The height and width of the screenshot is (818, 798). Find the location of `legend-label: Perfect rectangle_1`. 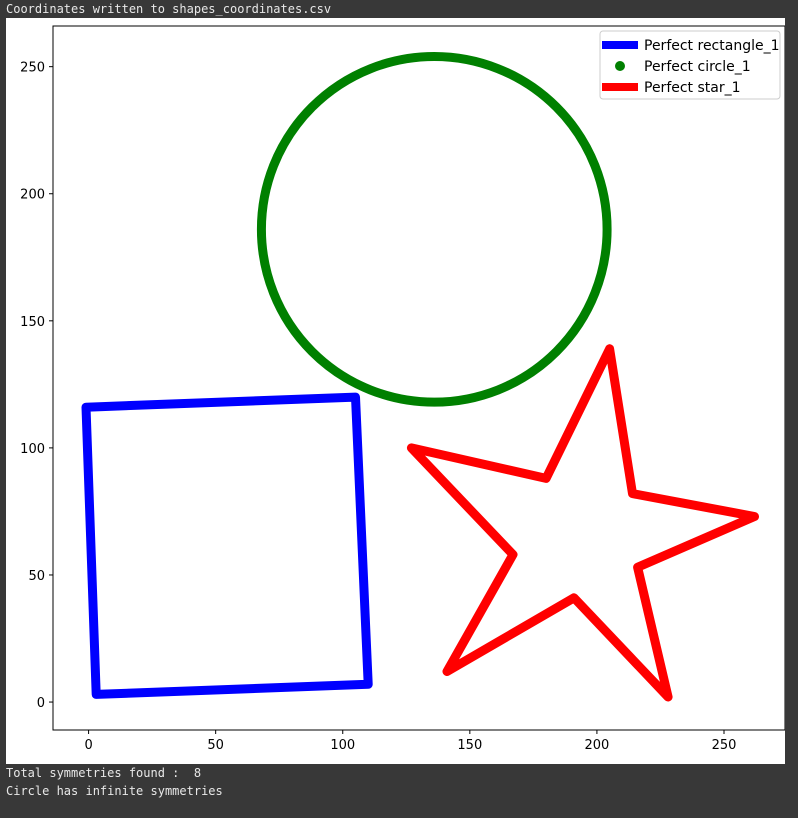

legend-label: Perfect rectangle_1 is located at coordinates (712, 46).